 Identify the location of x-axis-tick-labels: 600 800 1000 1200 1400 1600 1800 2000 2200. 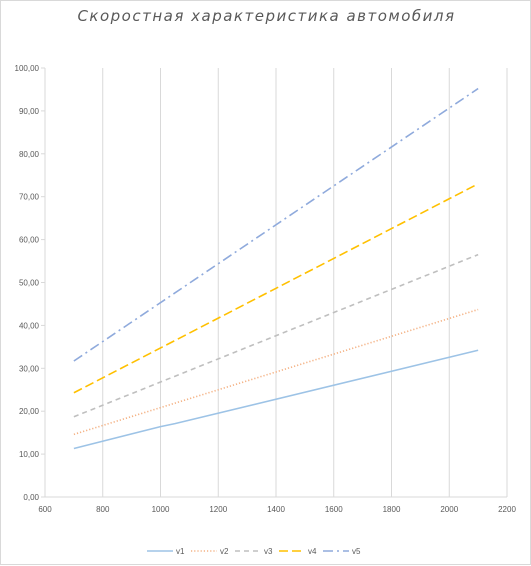
(277, 509).